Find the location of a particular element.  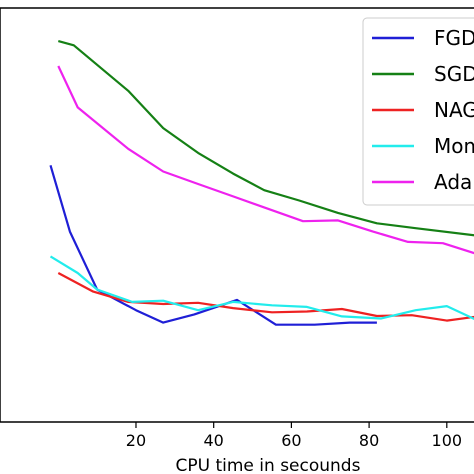

x-tick-label: 100 is located at coordinates (447, 440).